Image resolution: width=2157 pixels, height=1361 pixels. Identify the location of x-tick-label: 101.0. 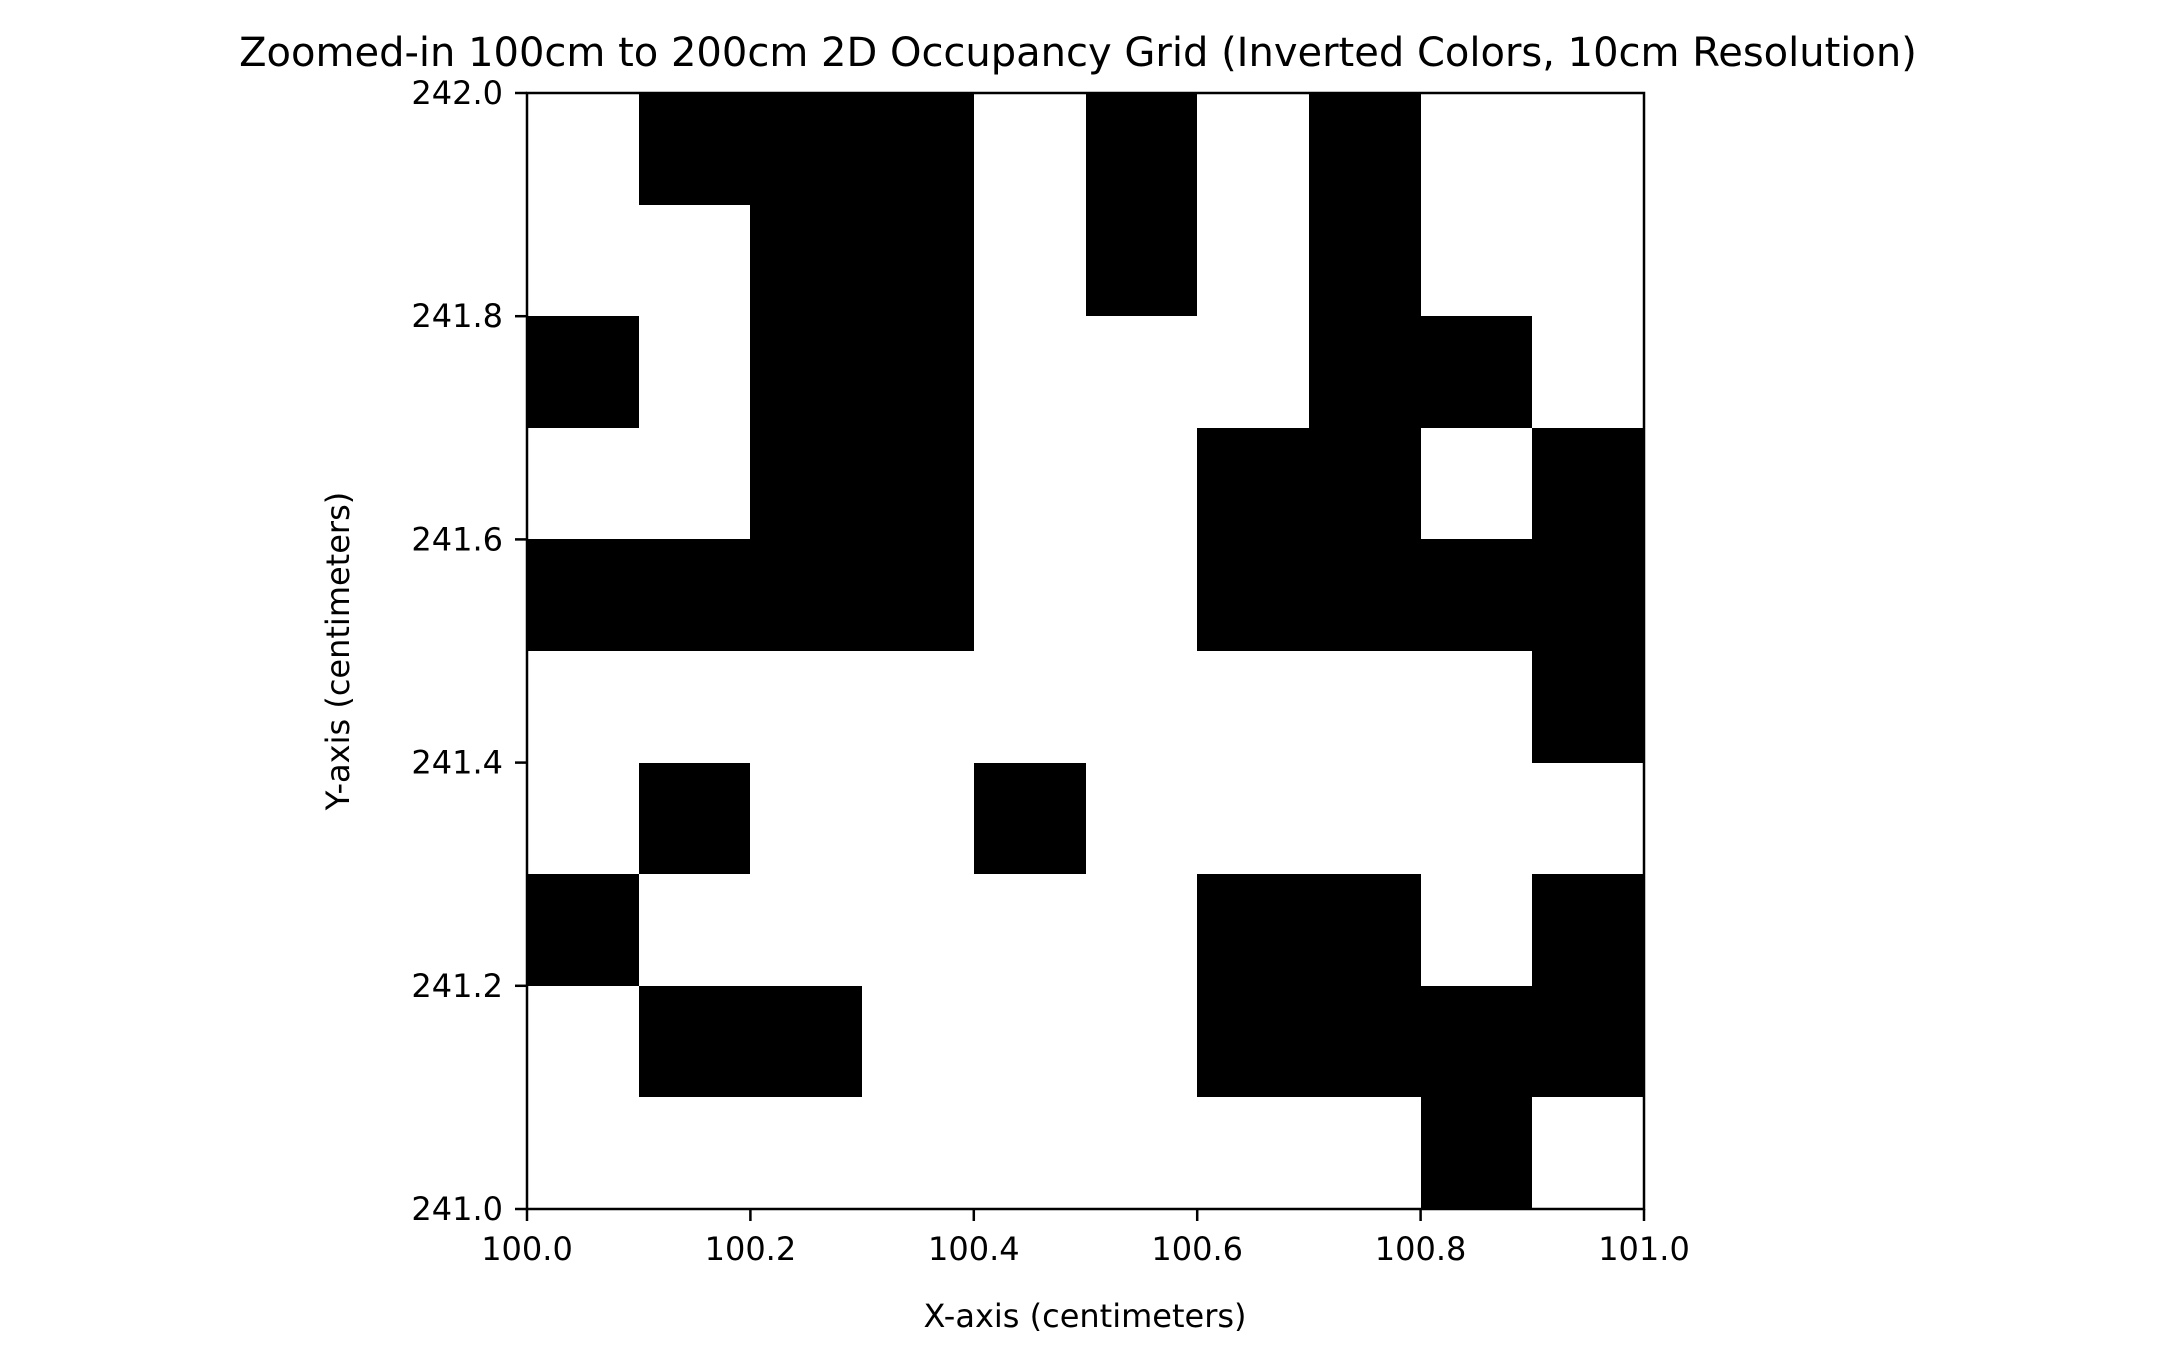
(1644, 1249).